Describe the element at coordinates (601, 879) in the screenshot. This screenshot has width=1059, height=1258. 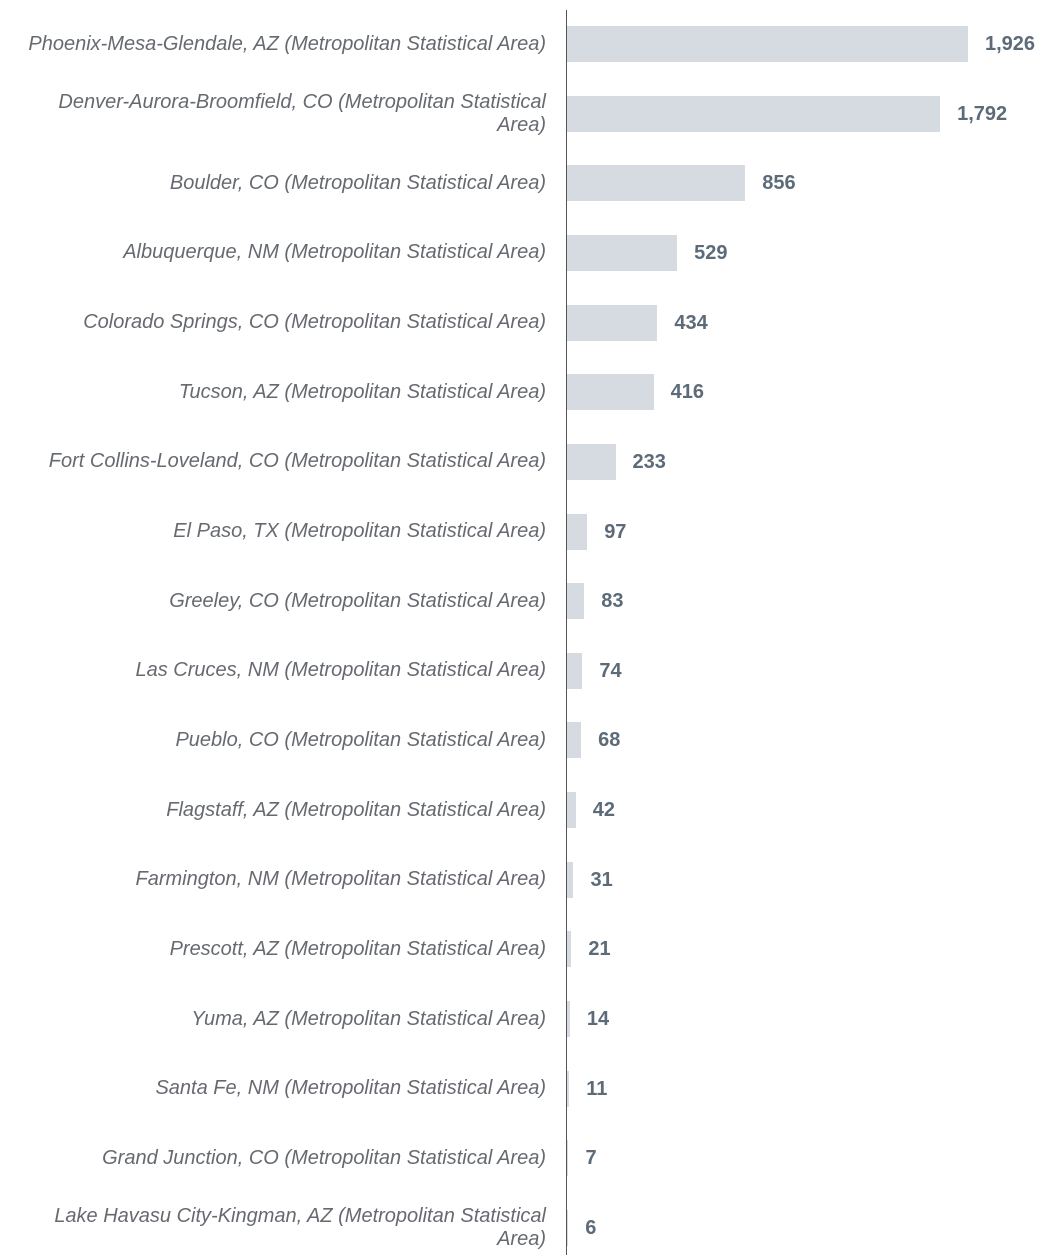
I see `value-label: 31` at that location.